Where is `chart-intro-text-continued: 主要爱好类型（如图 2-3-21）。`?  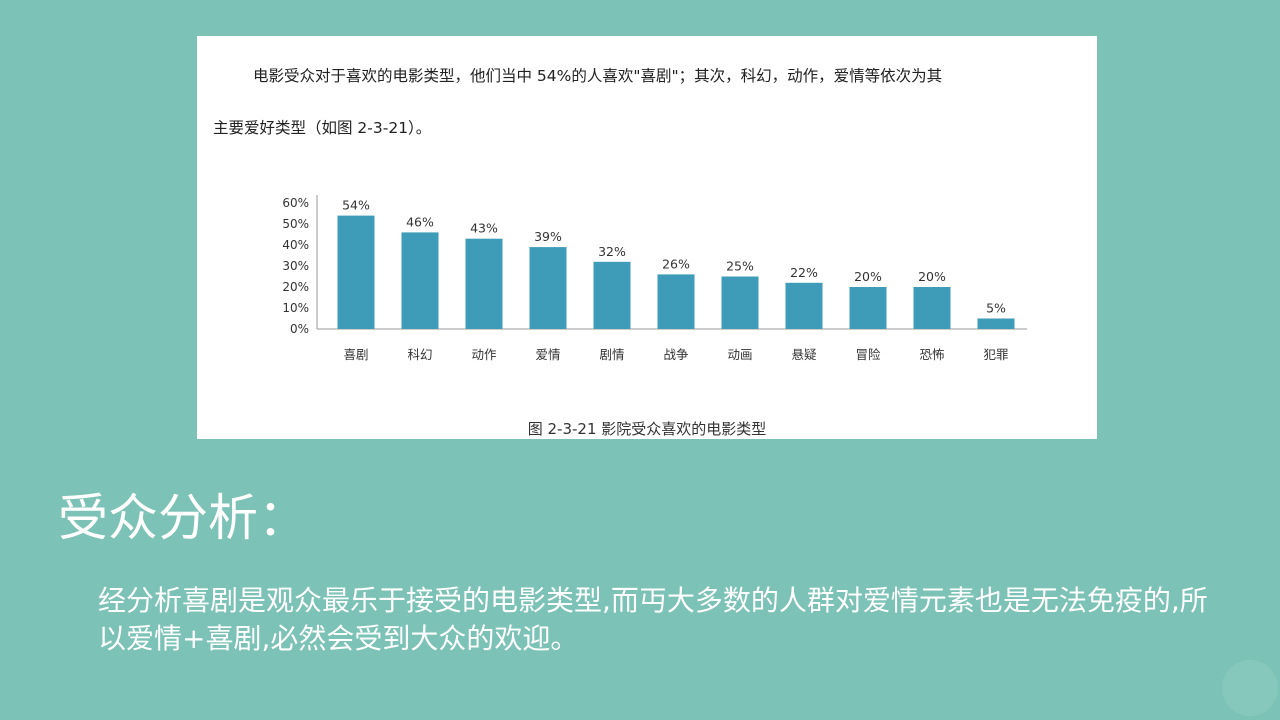
chart-intro-text-continued: 主要爱好类型（如图 2-3-21）。 is located at coordinates (322, 128).